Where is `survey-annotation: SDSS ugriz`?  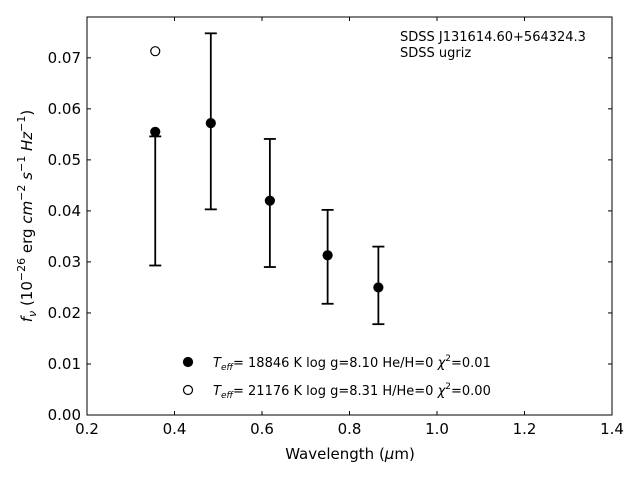
survey-annotation: SDSS ugriz is located at coordinates (435, 53).